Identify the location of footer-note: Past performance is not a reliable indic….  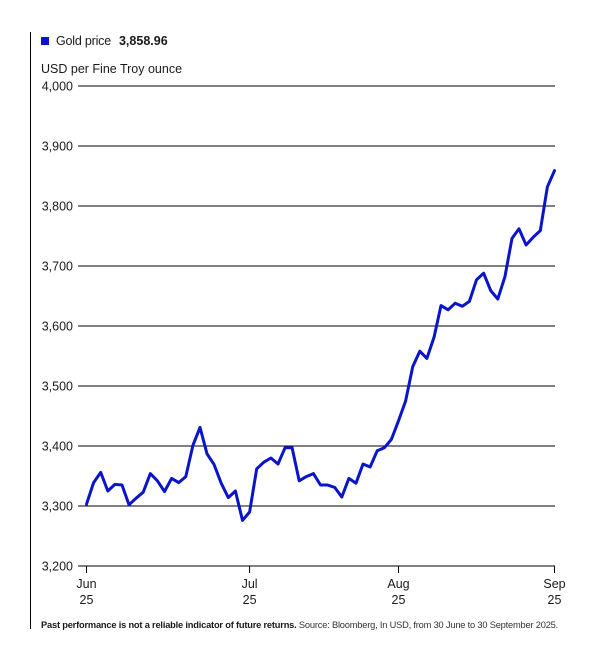
(299, 625).